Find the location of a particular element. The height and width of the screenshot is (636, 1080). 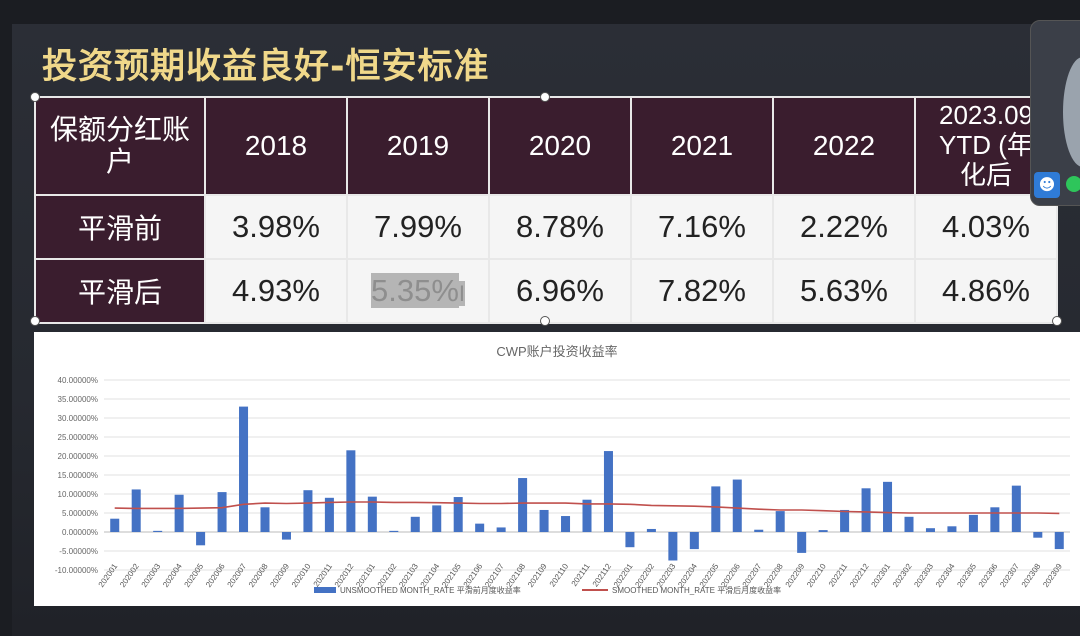

legend-label: SMOOTHED MONTH_RATE 平滑后月度收益率 is located at coordinates (696, 590).